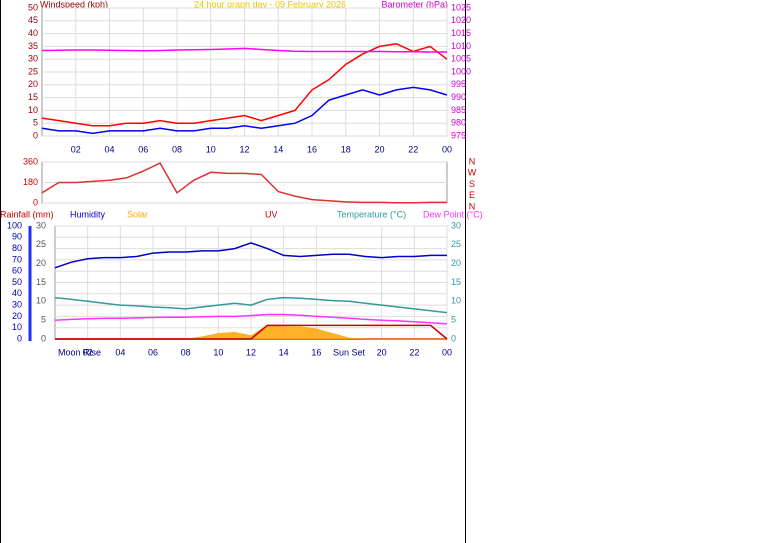 This screenshot has width=761, height=543. Describe the element at coordinates (371, 214) in the screenshot. I see `legend-label: Temperature (°C)` at that location.